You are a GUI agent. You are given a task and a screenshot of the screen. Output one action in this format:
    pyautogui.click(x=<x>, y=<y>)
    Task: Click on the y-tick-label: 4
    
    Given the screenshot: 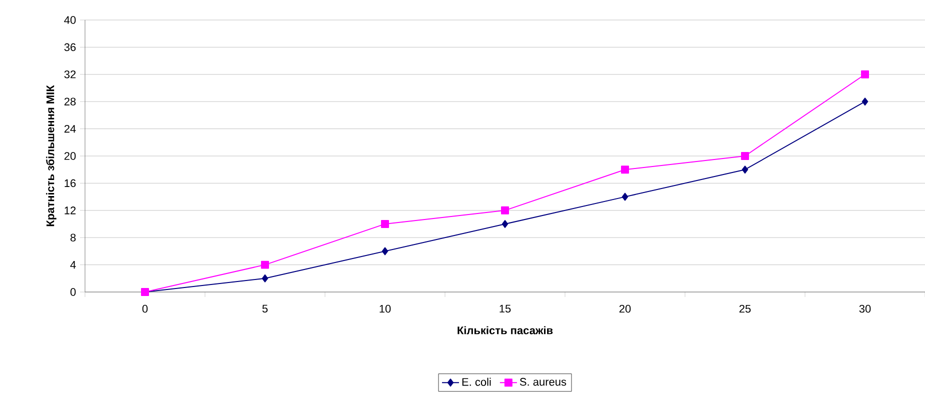 What is the action you would take?
    pyautogui.click(x=73, y=265)
    